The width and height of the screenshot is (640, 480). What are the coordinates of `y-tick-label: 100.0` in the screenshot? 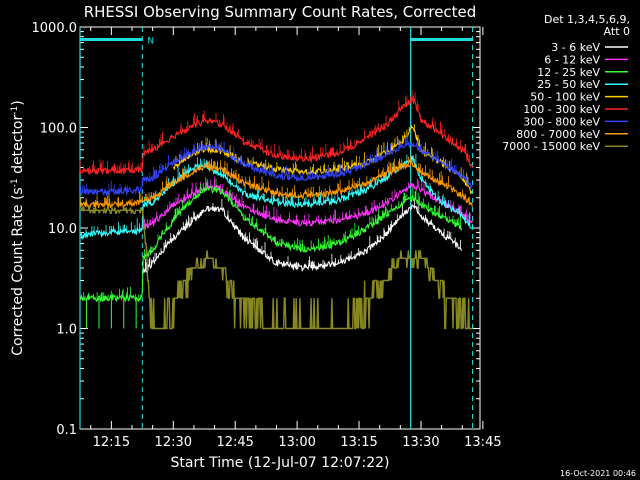 It's located at (58, 129).